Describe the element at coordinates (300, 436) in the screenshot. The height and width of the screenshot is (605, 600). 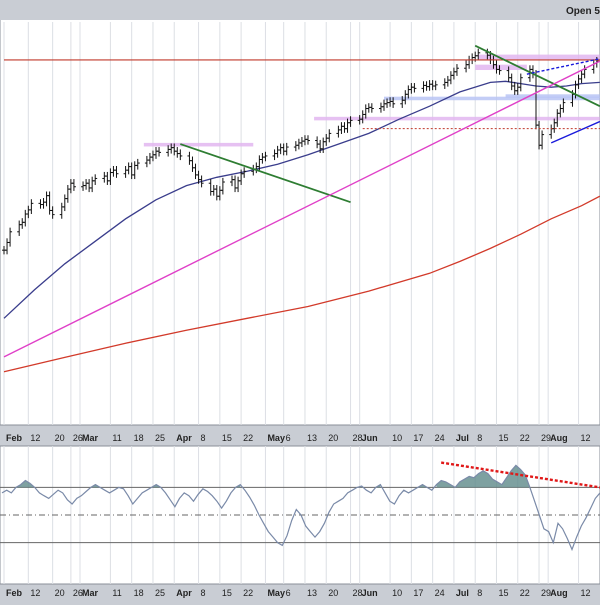
I see `x-axis-strip` at that location.